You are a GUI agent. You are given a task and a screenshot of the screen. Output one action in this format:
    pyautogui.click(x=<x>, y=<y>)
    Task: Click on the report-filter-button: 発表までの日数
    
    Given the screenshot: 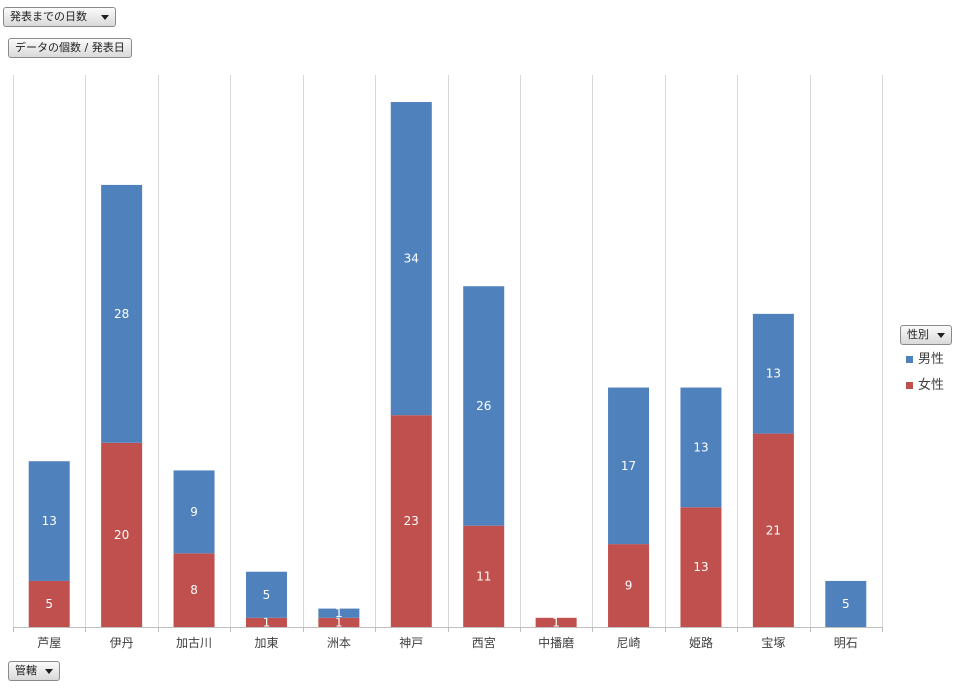 What is the action you would take?
    pyautogui.click(x=59, y=17)
    